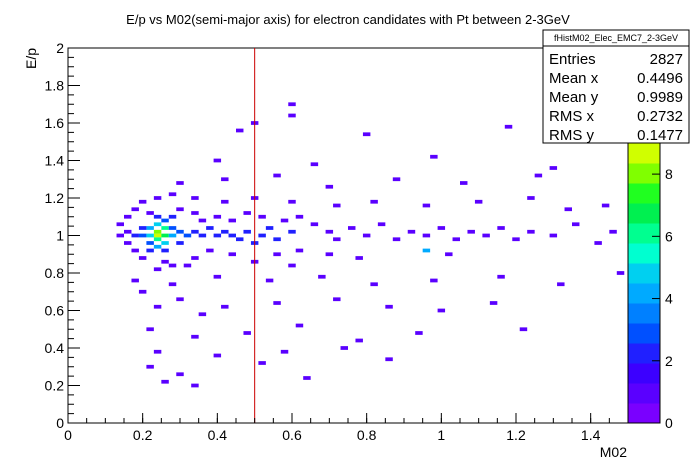  What do you see at coordinates (55, 123) in the screenshot?
I see `y-tick-label: 1.6` at bounding box center [55, 123].